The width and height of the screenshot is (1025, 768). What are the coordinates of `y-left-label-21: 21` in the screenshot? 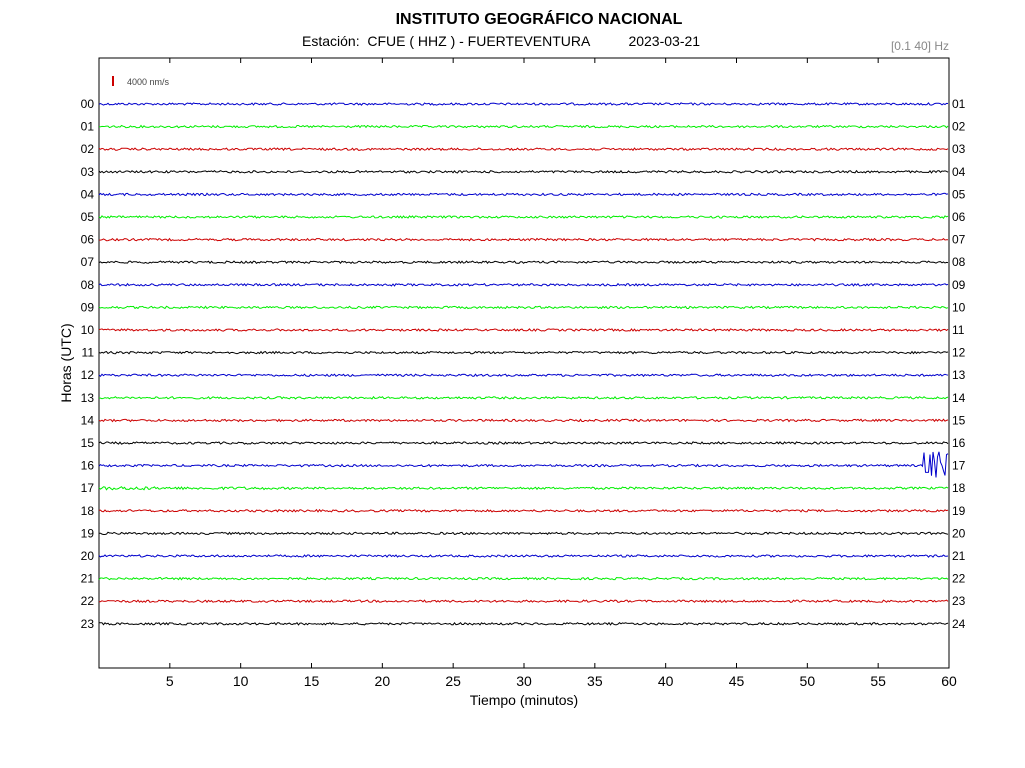 It's located at (88, 579).